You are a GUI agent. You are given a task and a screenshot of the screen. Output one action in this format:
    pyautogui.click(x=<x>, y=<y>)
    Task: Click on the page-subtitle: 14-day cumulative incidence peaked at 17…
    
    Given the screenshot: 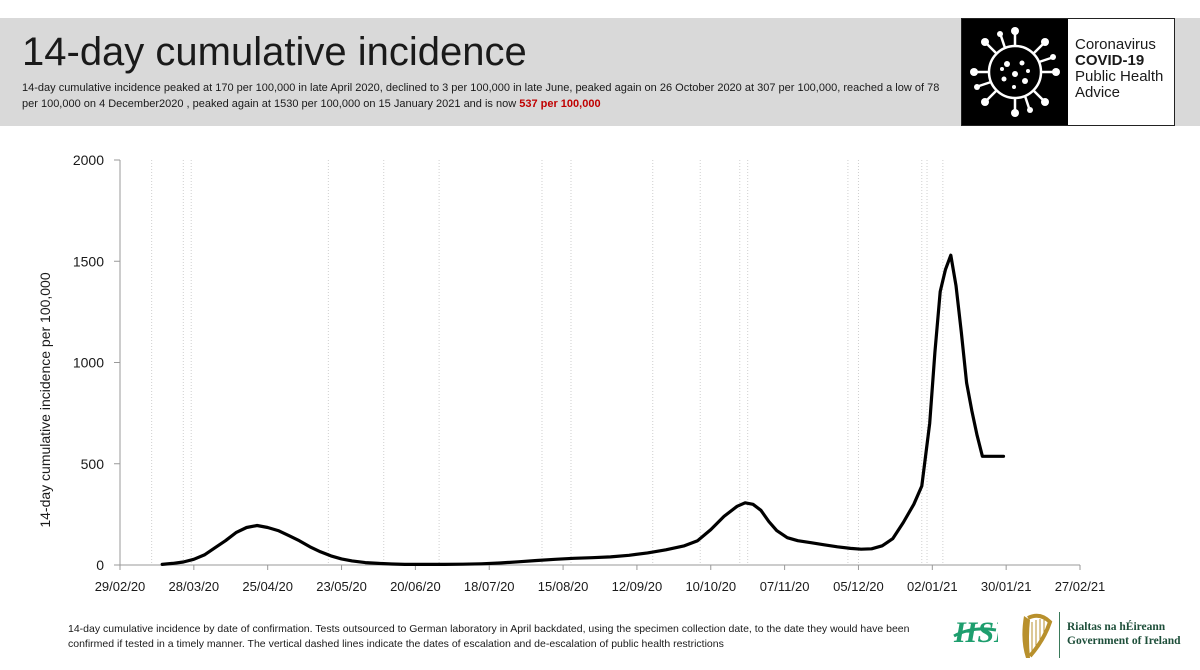 What is the action you would take?
    pyautogui.click(x=482, y=96)
    